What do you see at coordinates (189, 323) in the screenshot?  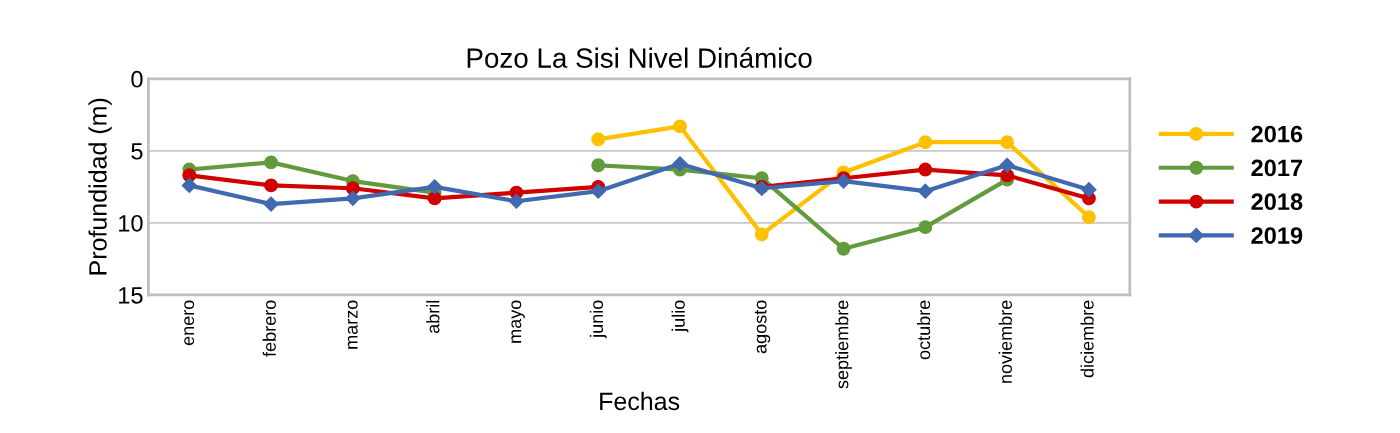 I see `x-tick-label: enero` at bounding box center [189, 323].